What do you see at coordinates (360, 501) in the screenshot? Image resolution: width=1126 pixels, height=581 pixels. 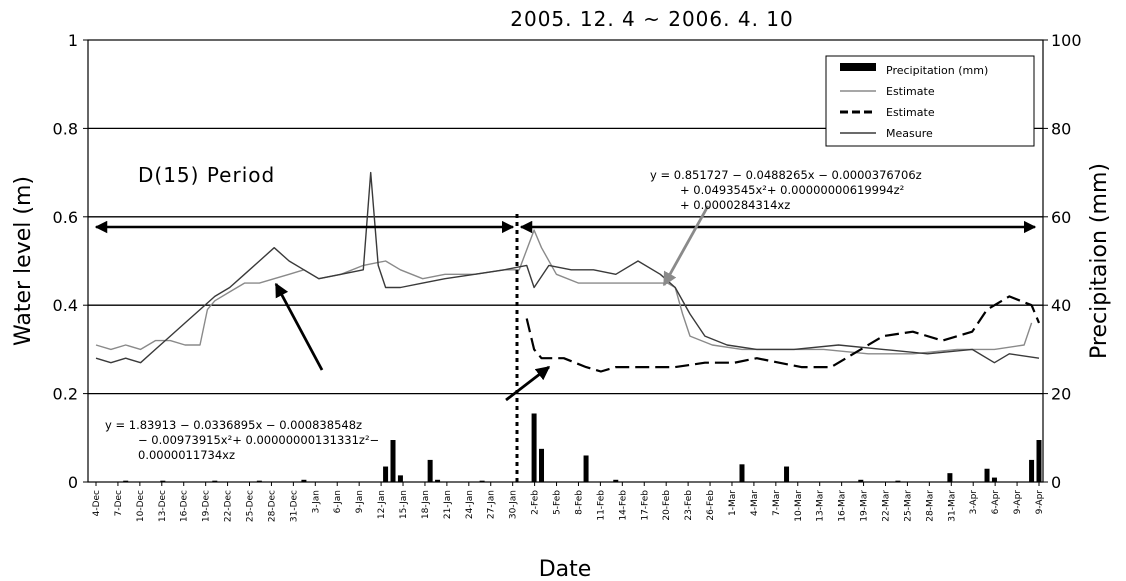 I see `x-tick-label-12: 9-Jan` at bounding box center [360, 501].